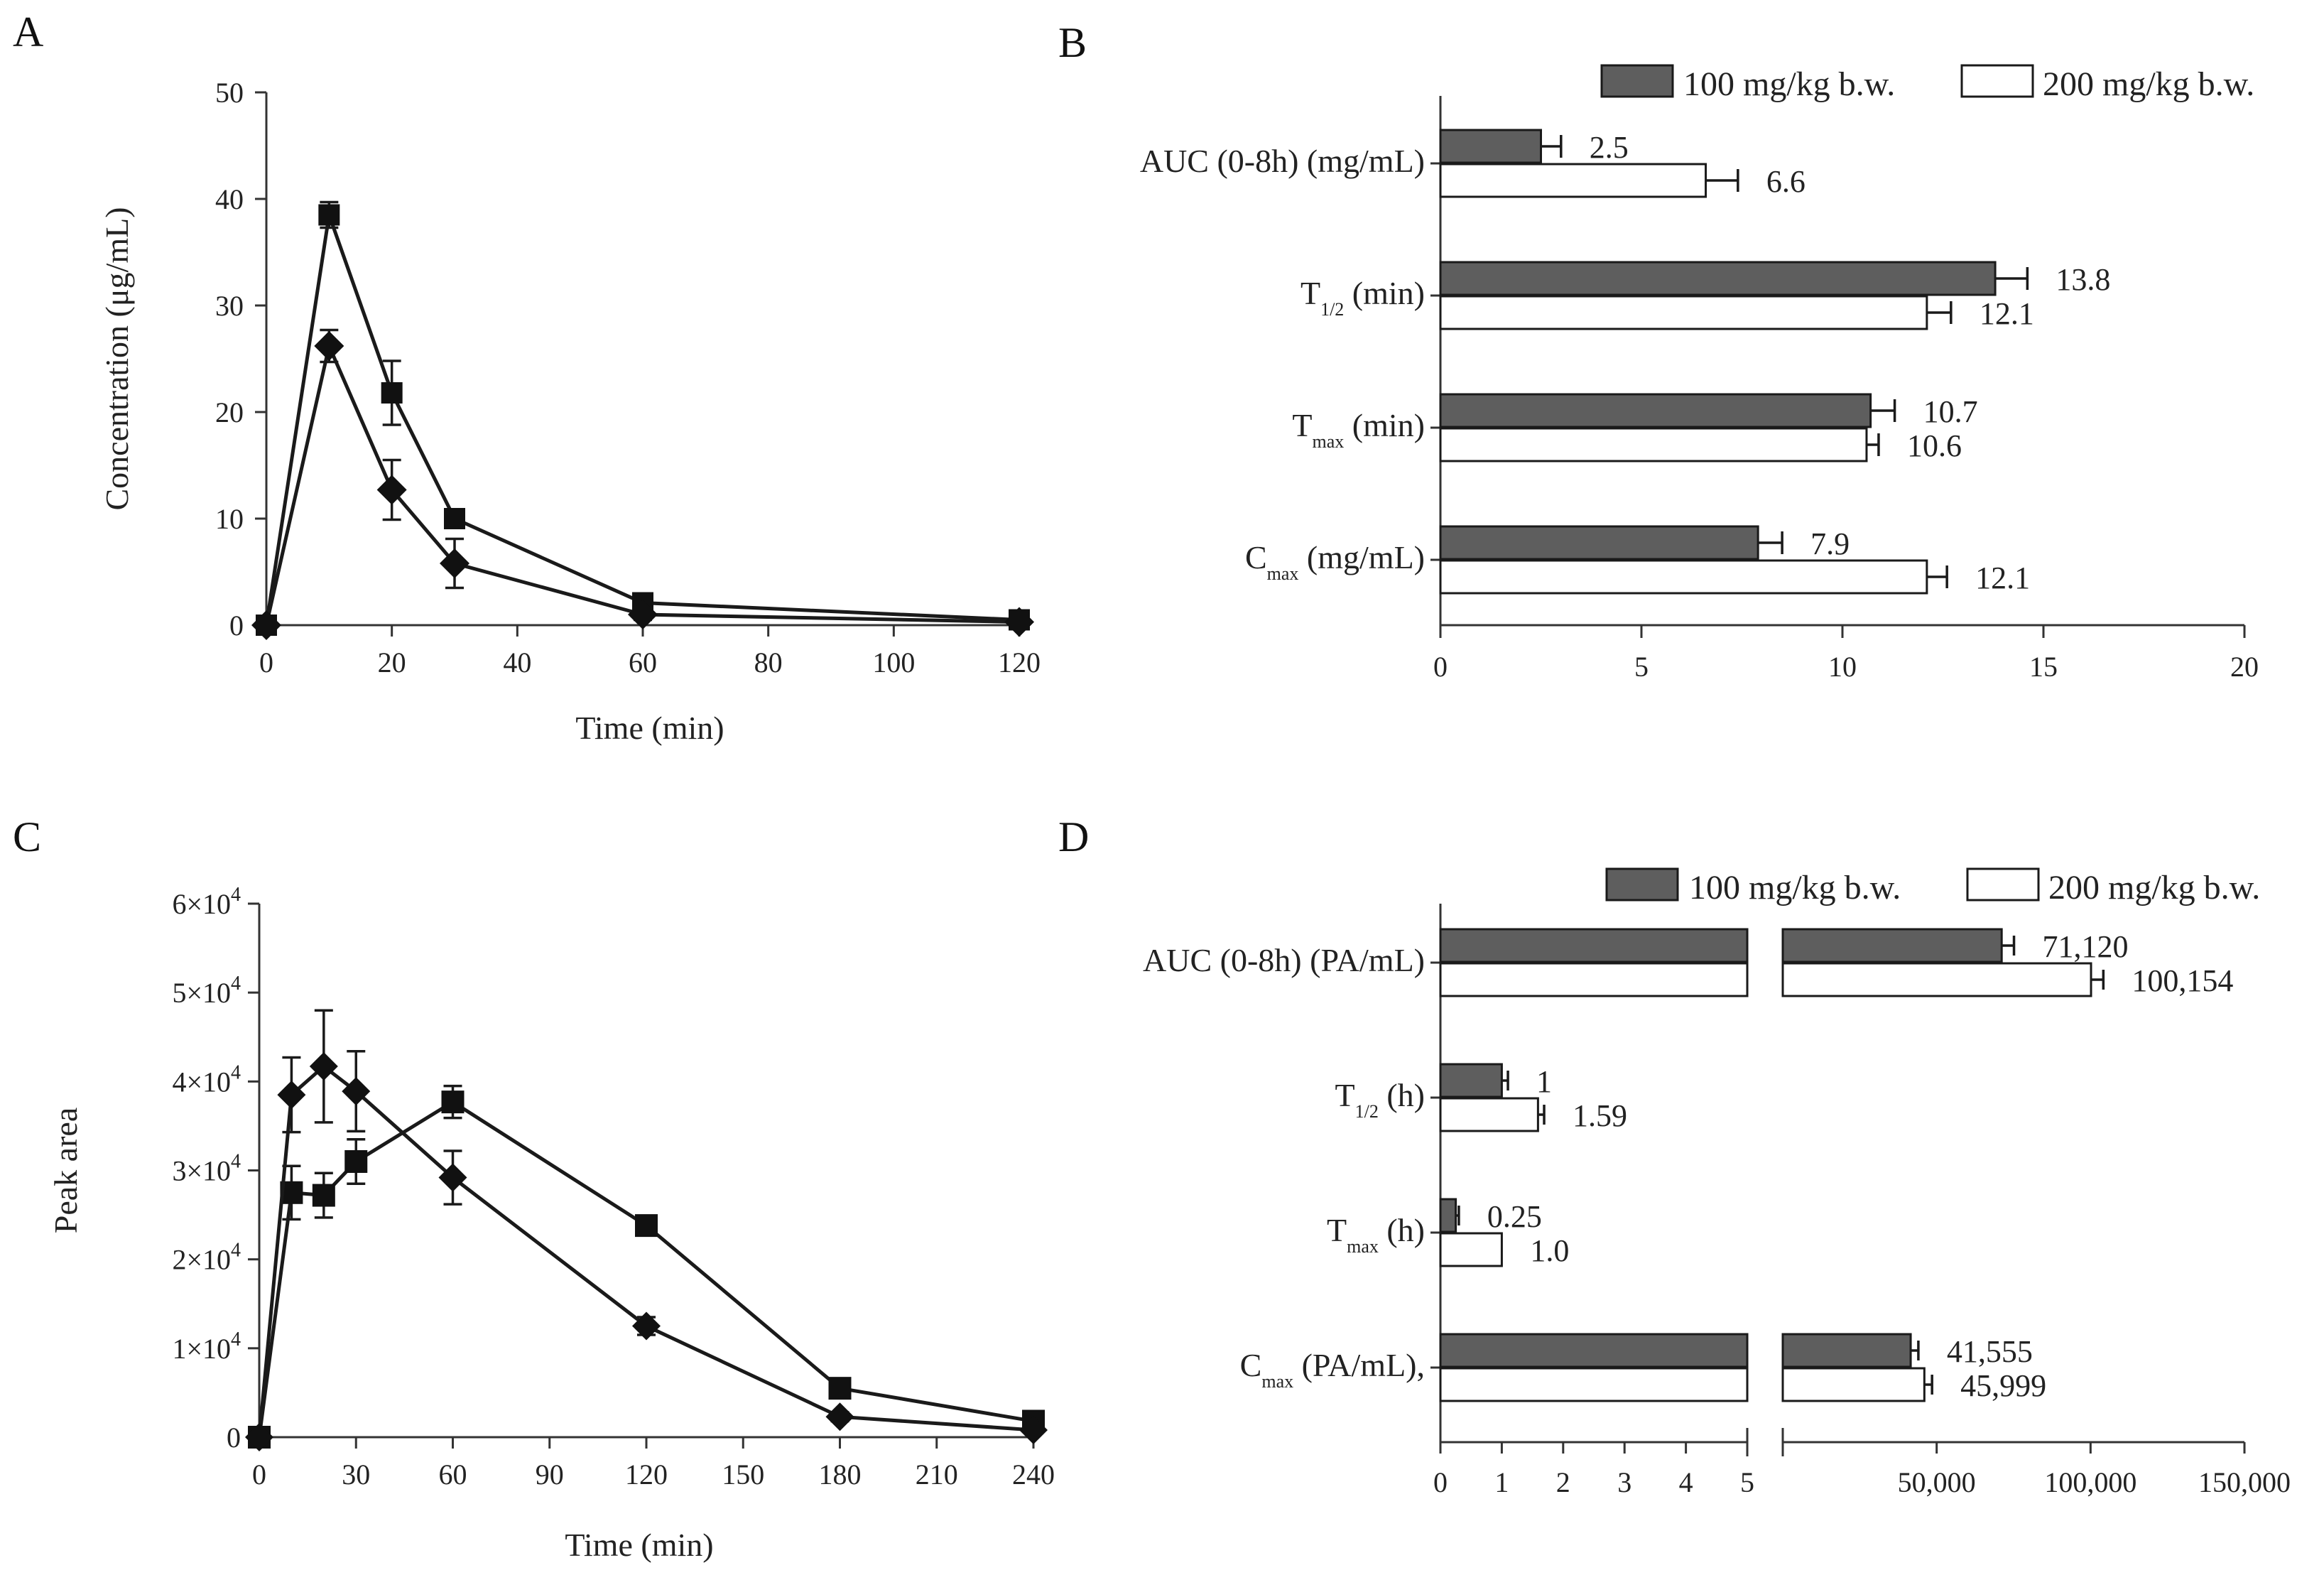 This screenshot has height=1575, width=2324. Describe the element at coordinates (356, 1474) in the screenshot. I see `x-tick-label: 30` at that location.